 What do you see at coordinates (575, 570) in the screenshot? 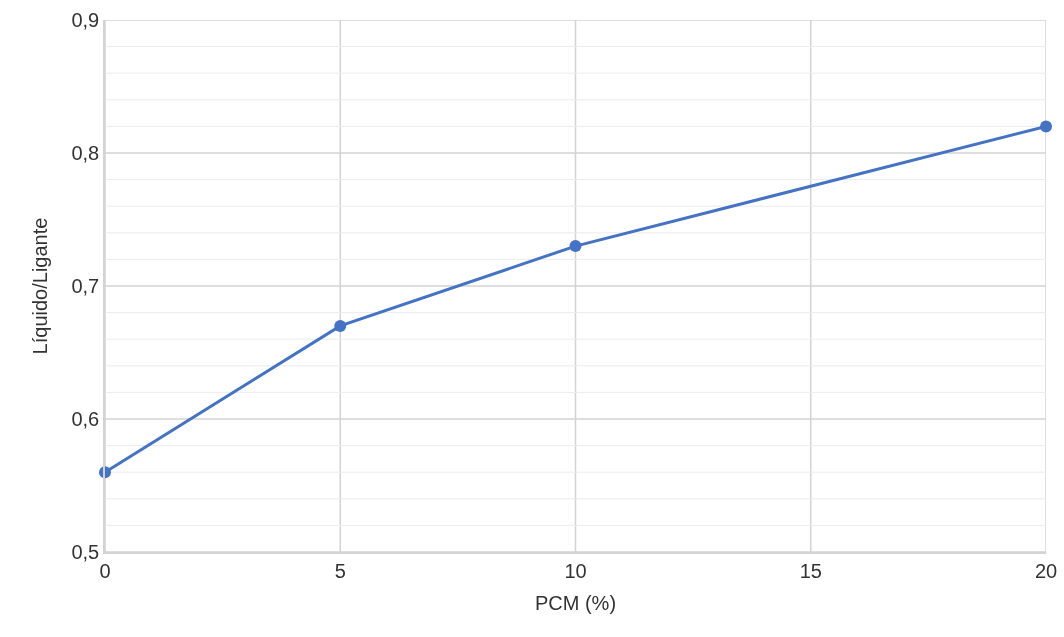
I see `x-tick-label: 10` at bounding box center [575, 570].